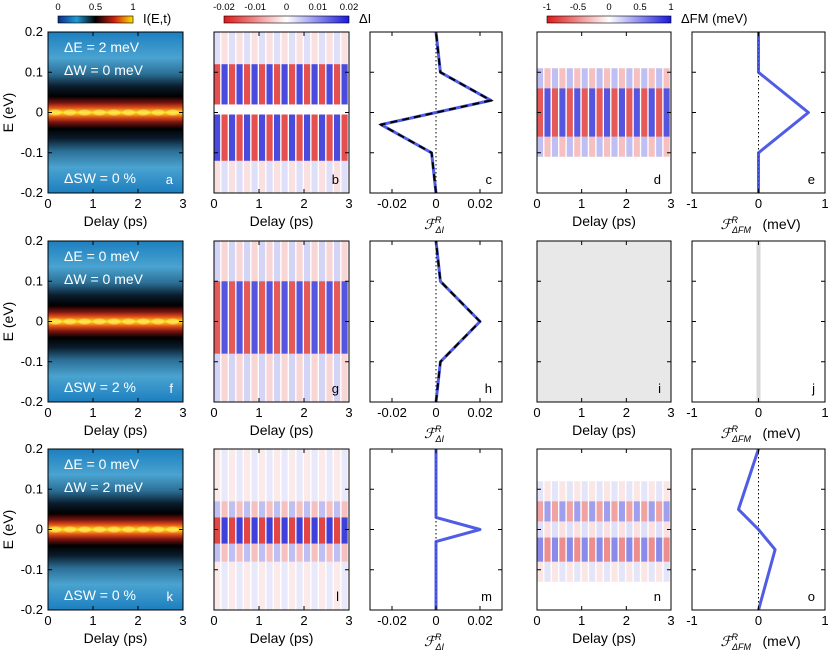  Describe the element at coordinates (318, 7) in the screenshot. I see `colorbar-tick: 0.01` at that location.